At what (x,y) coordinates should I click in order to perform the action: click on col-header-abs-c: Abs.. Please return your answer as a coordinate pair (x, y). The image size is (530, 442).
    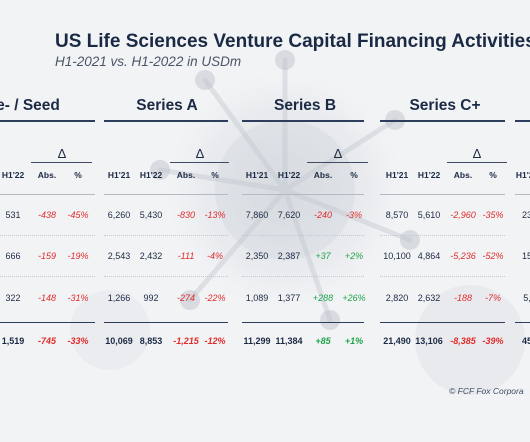
    Looking at the image, I should click on (463, 175).